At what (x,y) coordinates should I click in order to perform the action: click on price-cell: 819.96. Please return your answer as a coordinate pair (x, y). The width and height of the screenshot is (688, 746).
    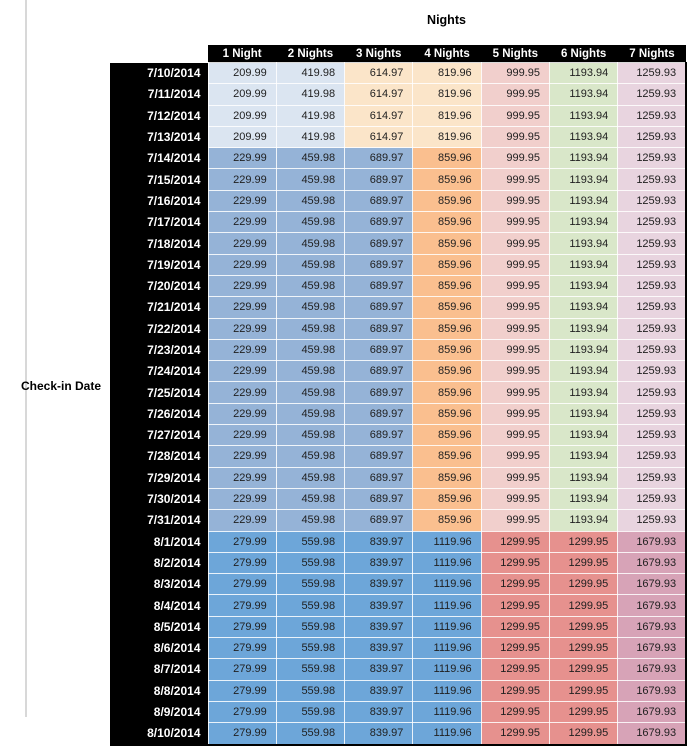
    Looking at the image, I should click on (447, 137).